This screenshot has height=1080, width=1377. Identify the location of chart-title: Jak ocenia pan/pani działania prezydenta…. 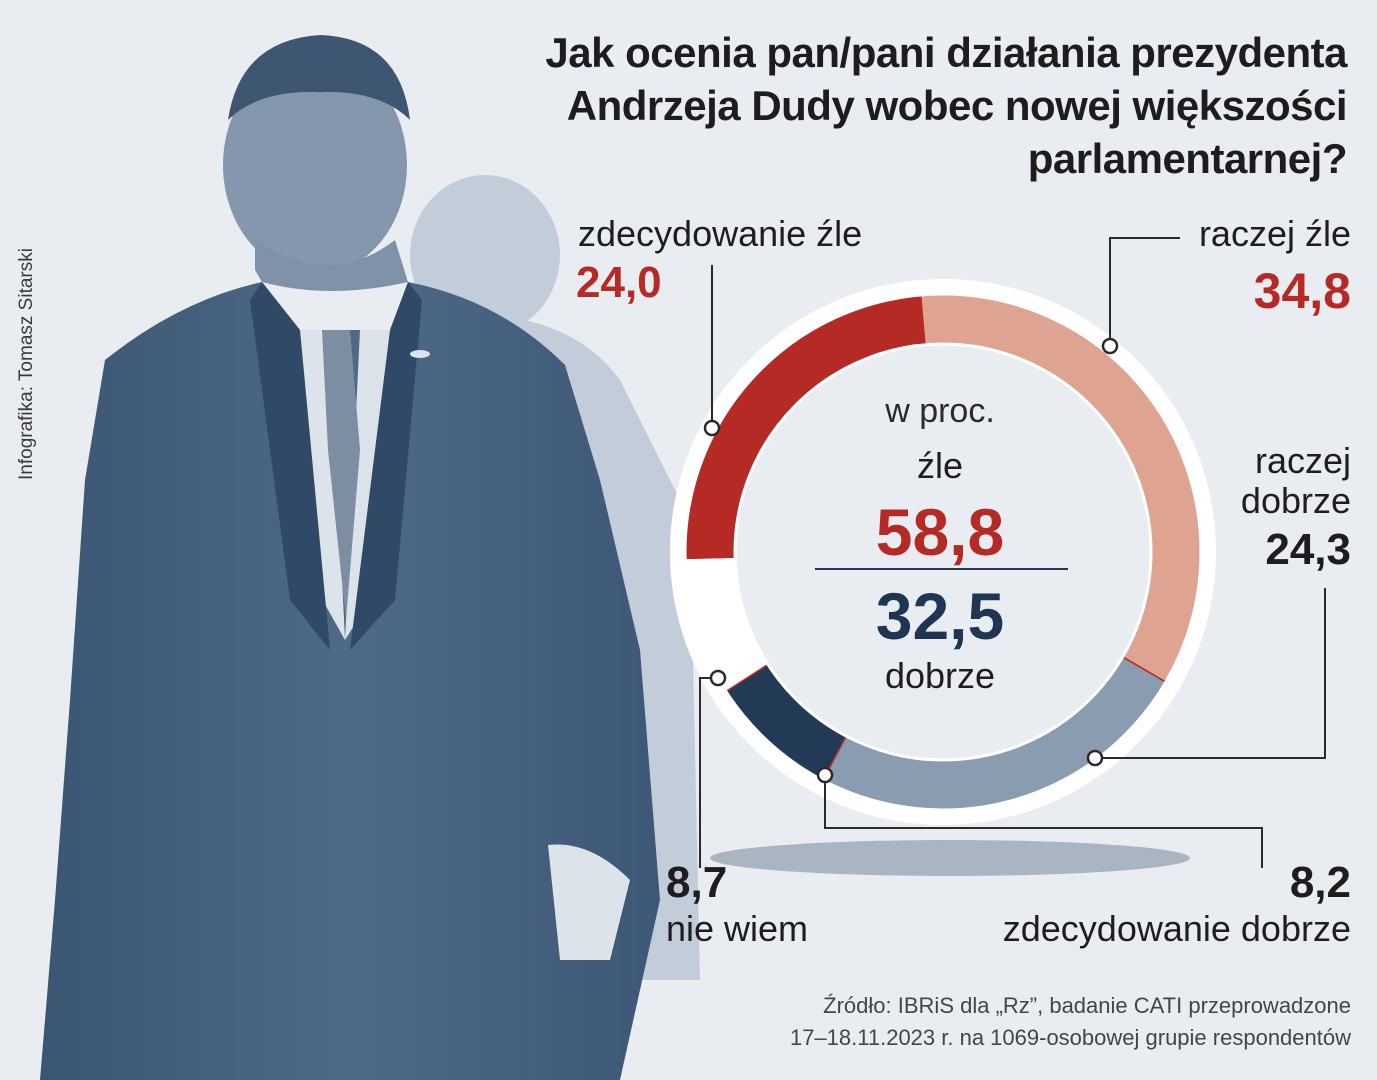
(897, 105).